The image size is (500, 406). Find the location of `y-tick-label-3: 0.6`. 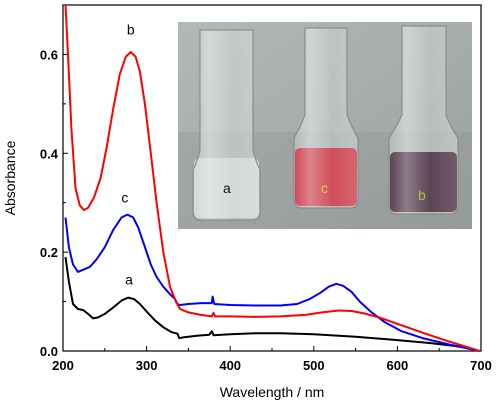

y-tick-label-3: 0.6 is located at coordinates (49, 54).